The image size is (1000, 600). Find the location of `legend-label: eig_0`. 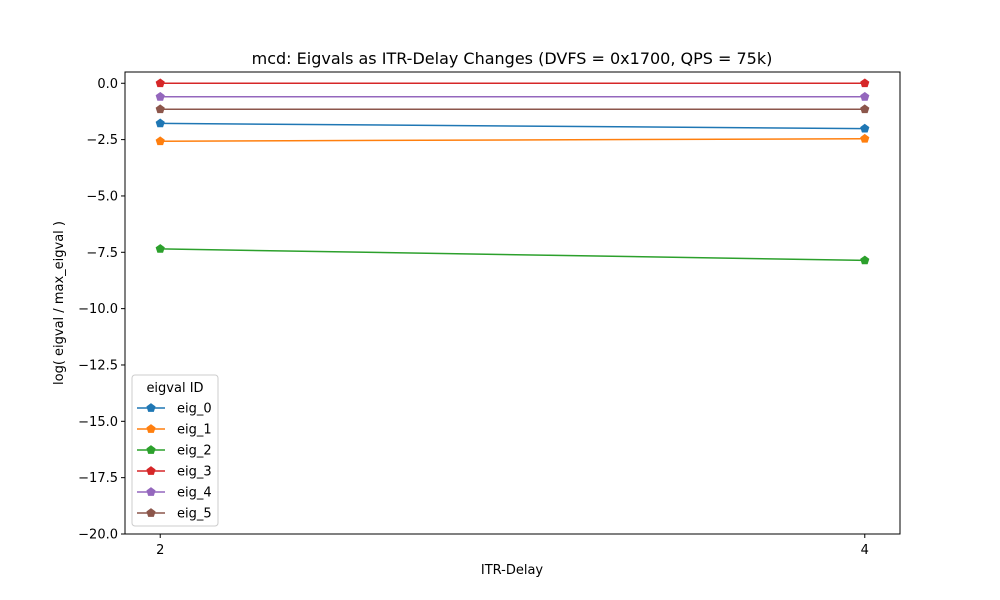

legend-label: eig_0 is located at coordinates (194, 409).